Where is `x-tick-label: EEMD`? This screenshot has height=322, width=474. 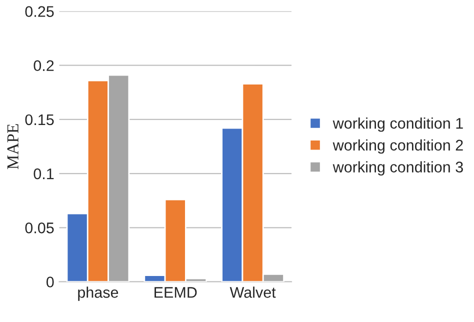
x-tick-label: EEMD is located at coordinates (175, 292).